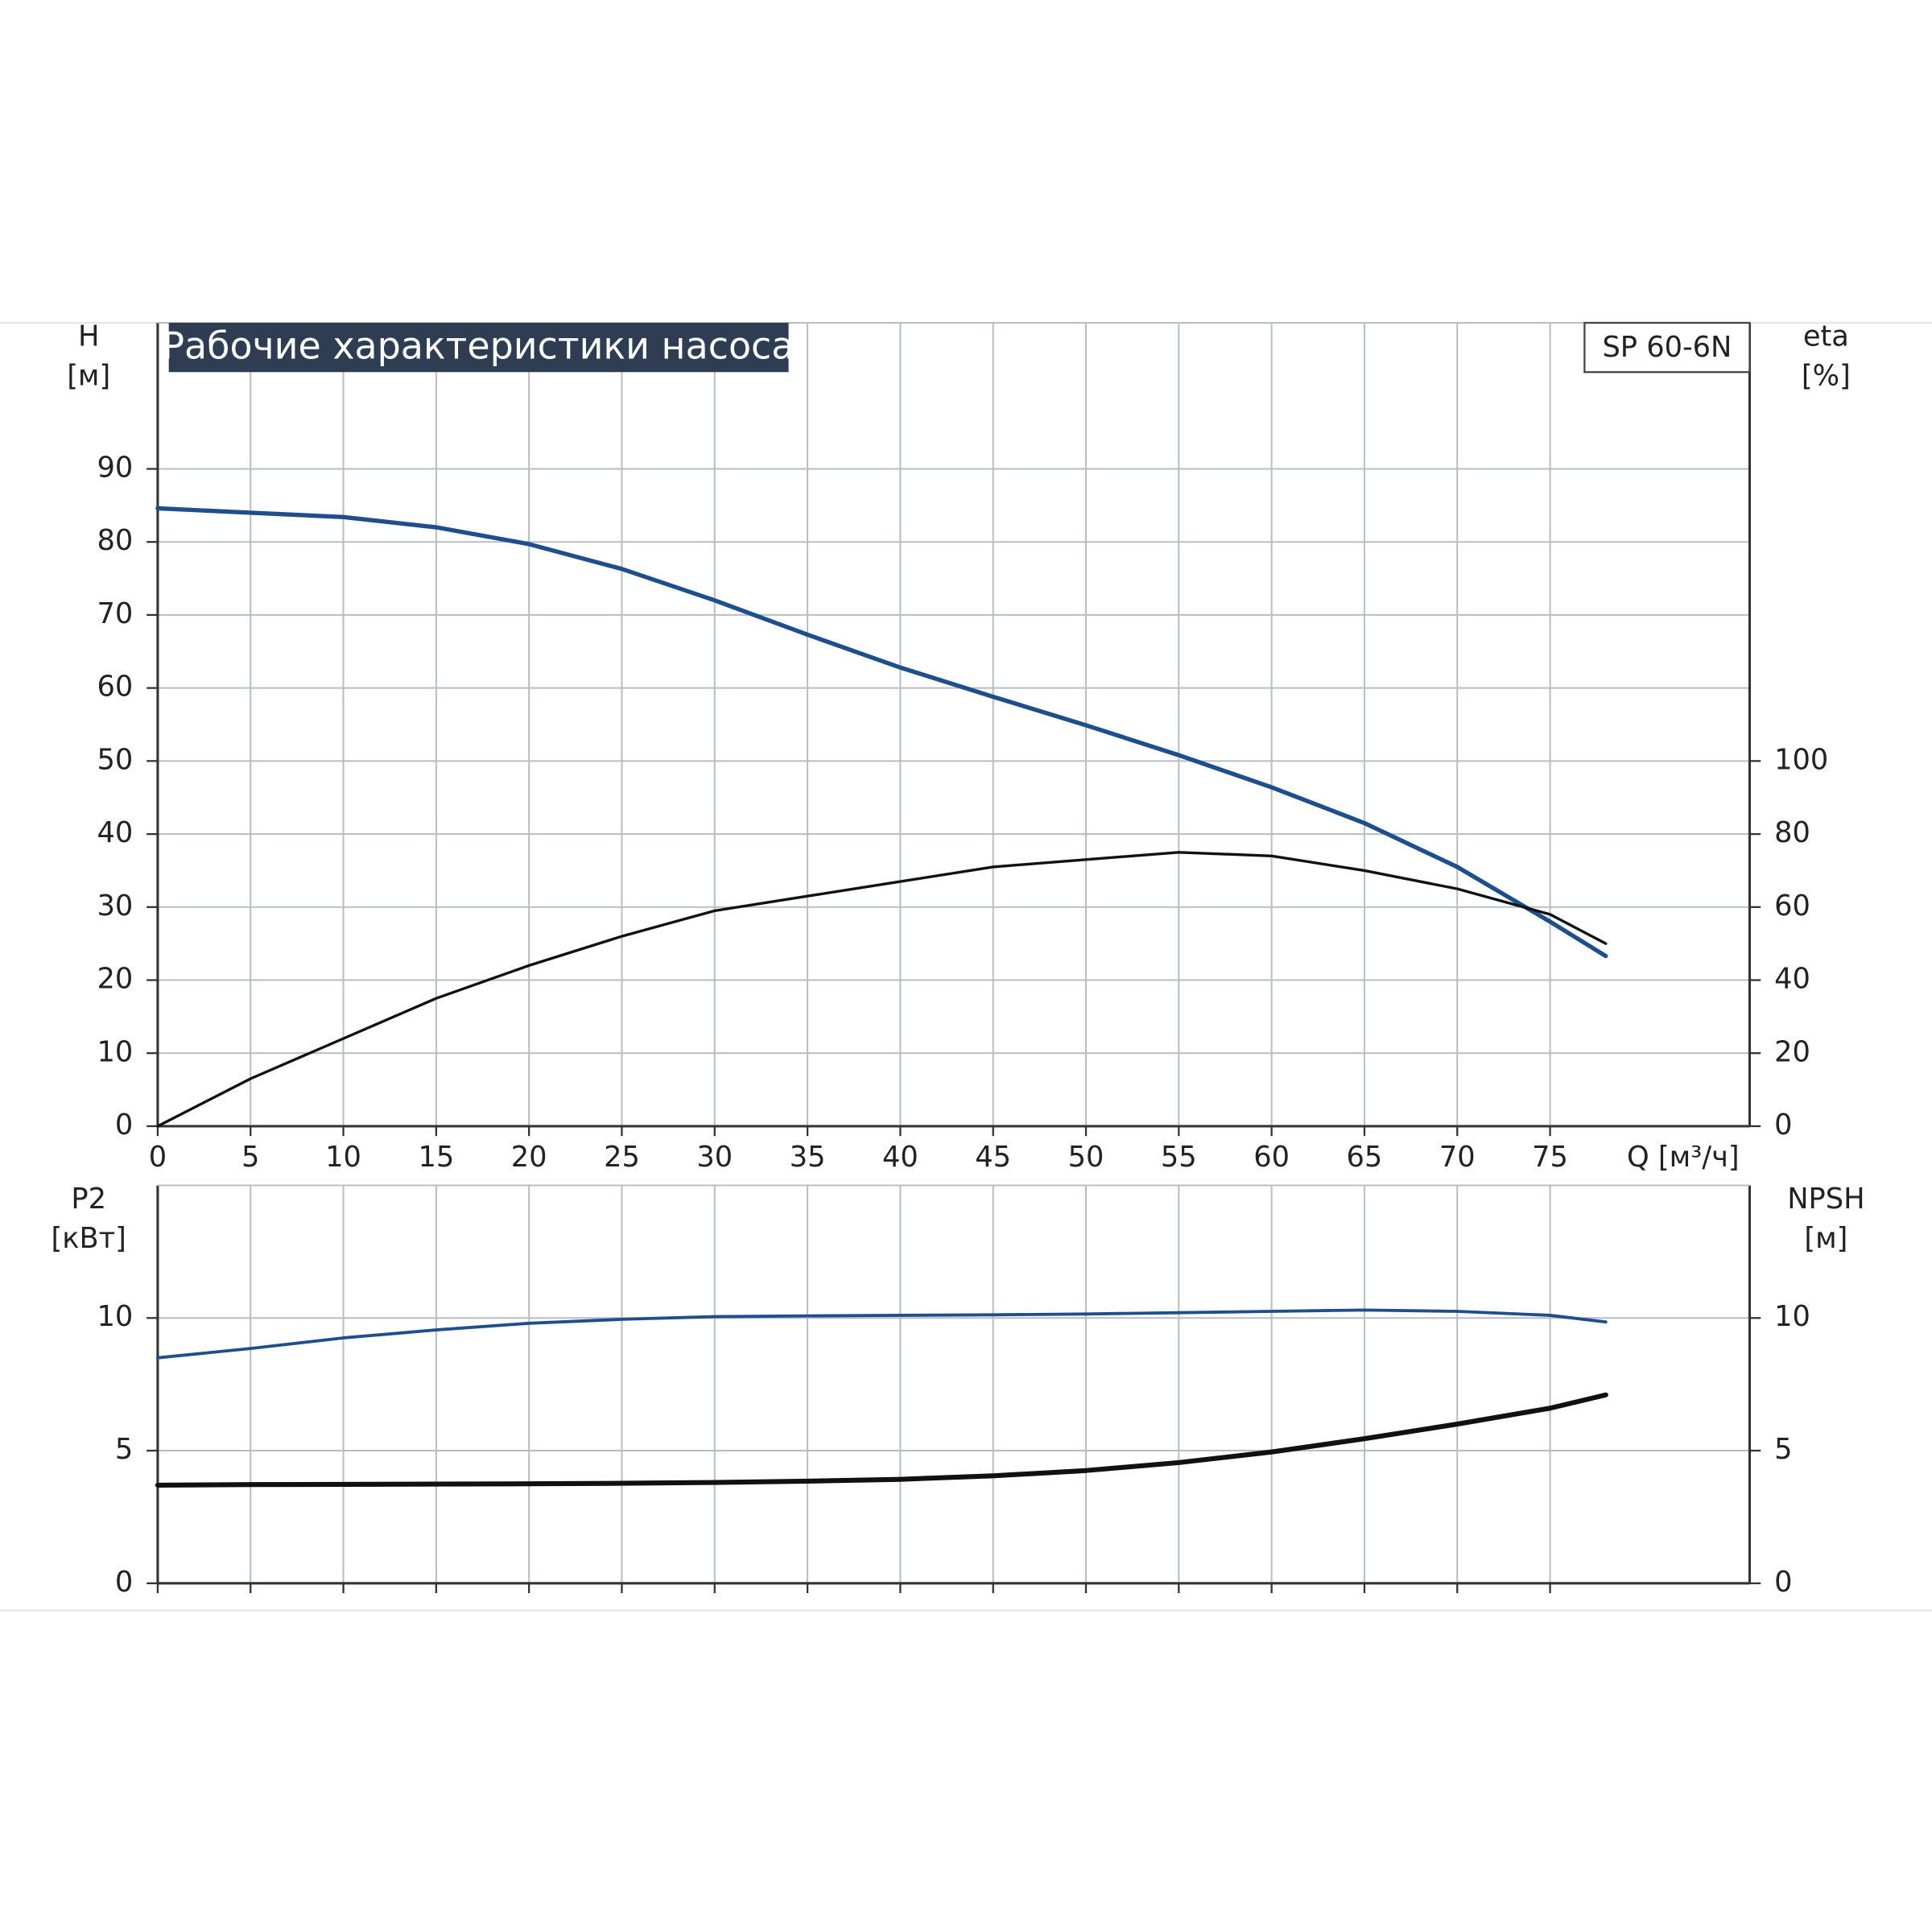 This screenshot has width=1932, height=1932. I want to click on y2-axis-label: [%], so click(1826, 375).